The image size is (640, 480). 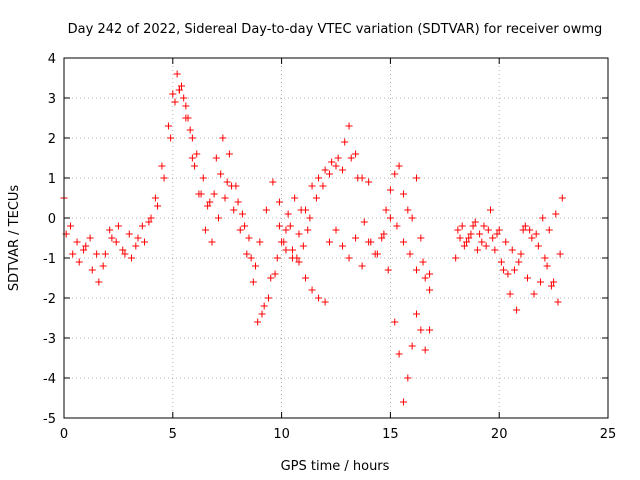 What do you see at coordinates (49, 419) in the screenshot?
I see `y-tick-label: -5` at bounding box center [49, 419].